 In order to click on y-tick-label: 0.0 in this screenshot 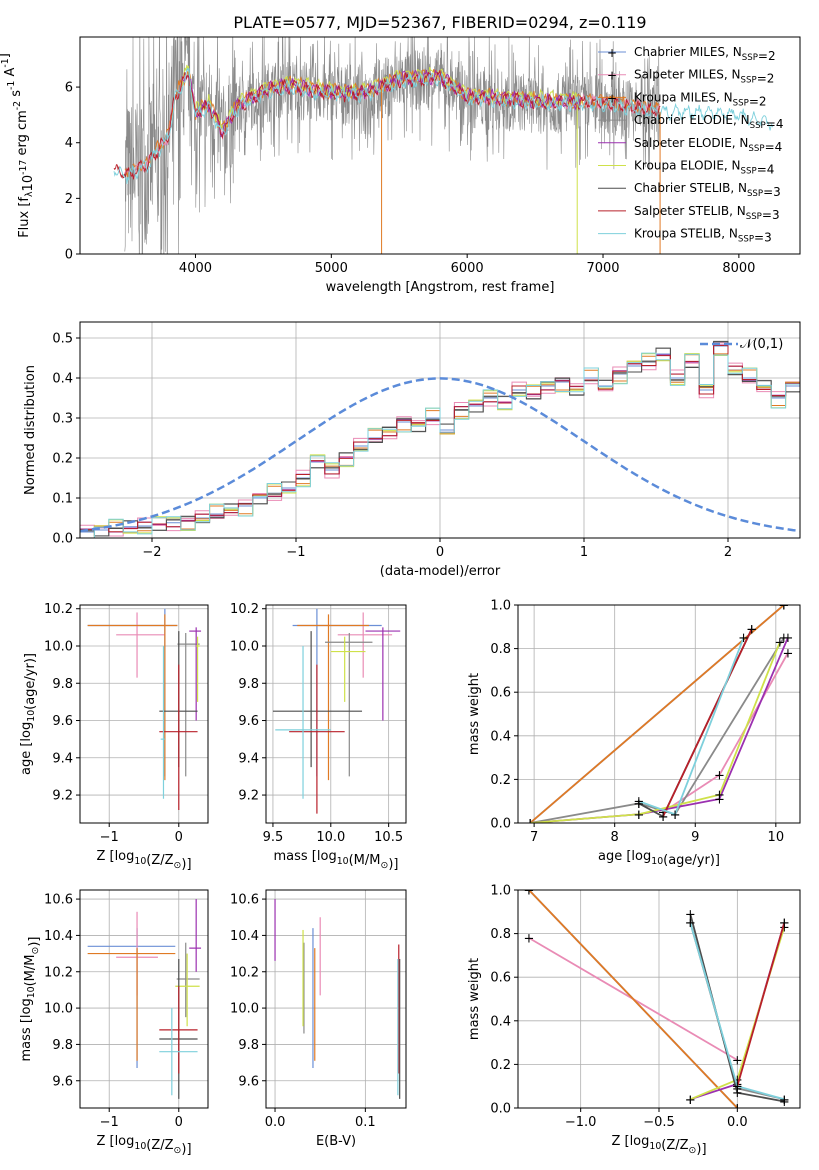, I will do `click(62, 539)`.